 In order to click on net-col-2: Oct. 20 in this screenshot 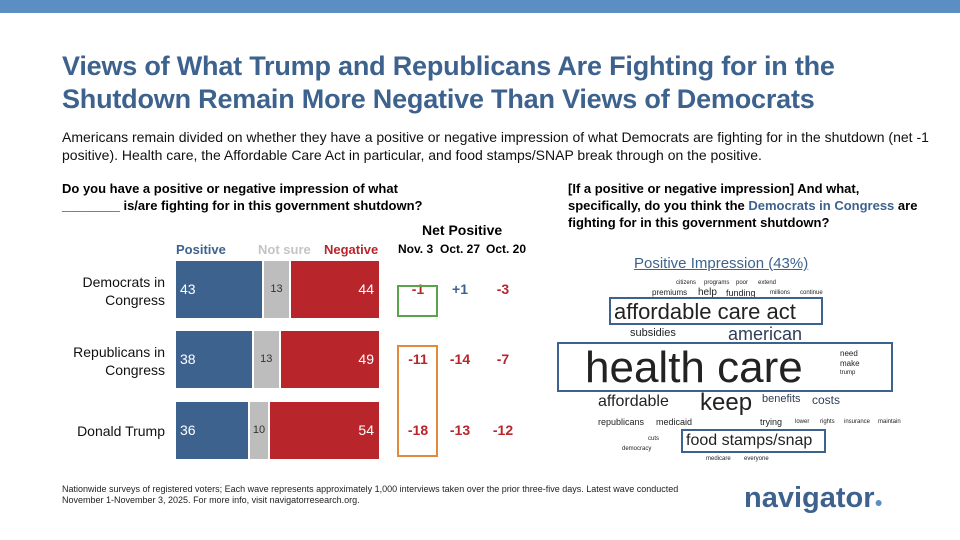, I will do `click(506, 249)`.